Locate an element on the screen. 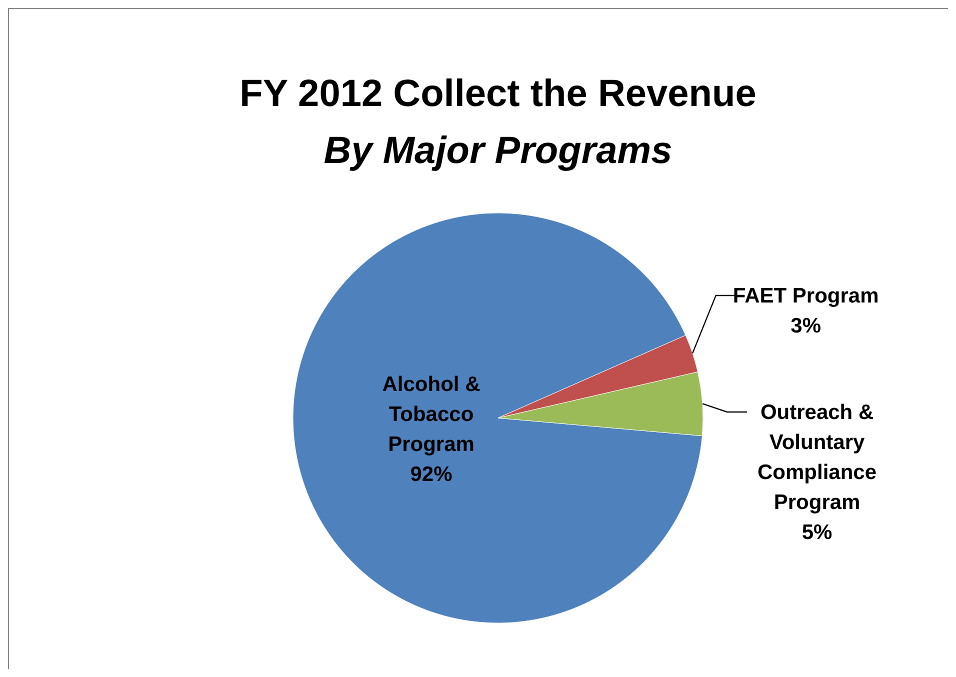 Image resolution: width=956 pixels, height=677 pixels. chart-title: FY 2012 Collect the Revenue is located at coordinates (498, 94).